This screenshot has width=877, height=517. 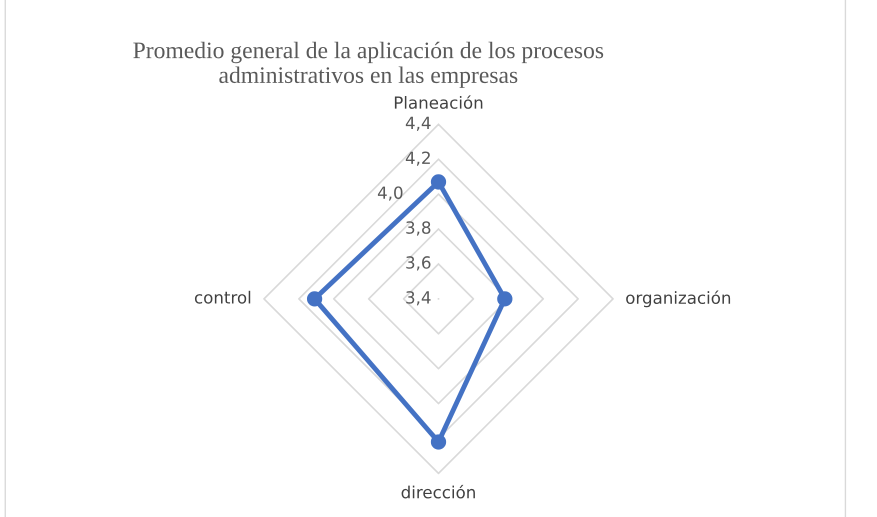 I want to click on y-tick-label: 3,8, so click(x=418, y=228).